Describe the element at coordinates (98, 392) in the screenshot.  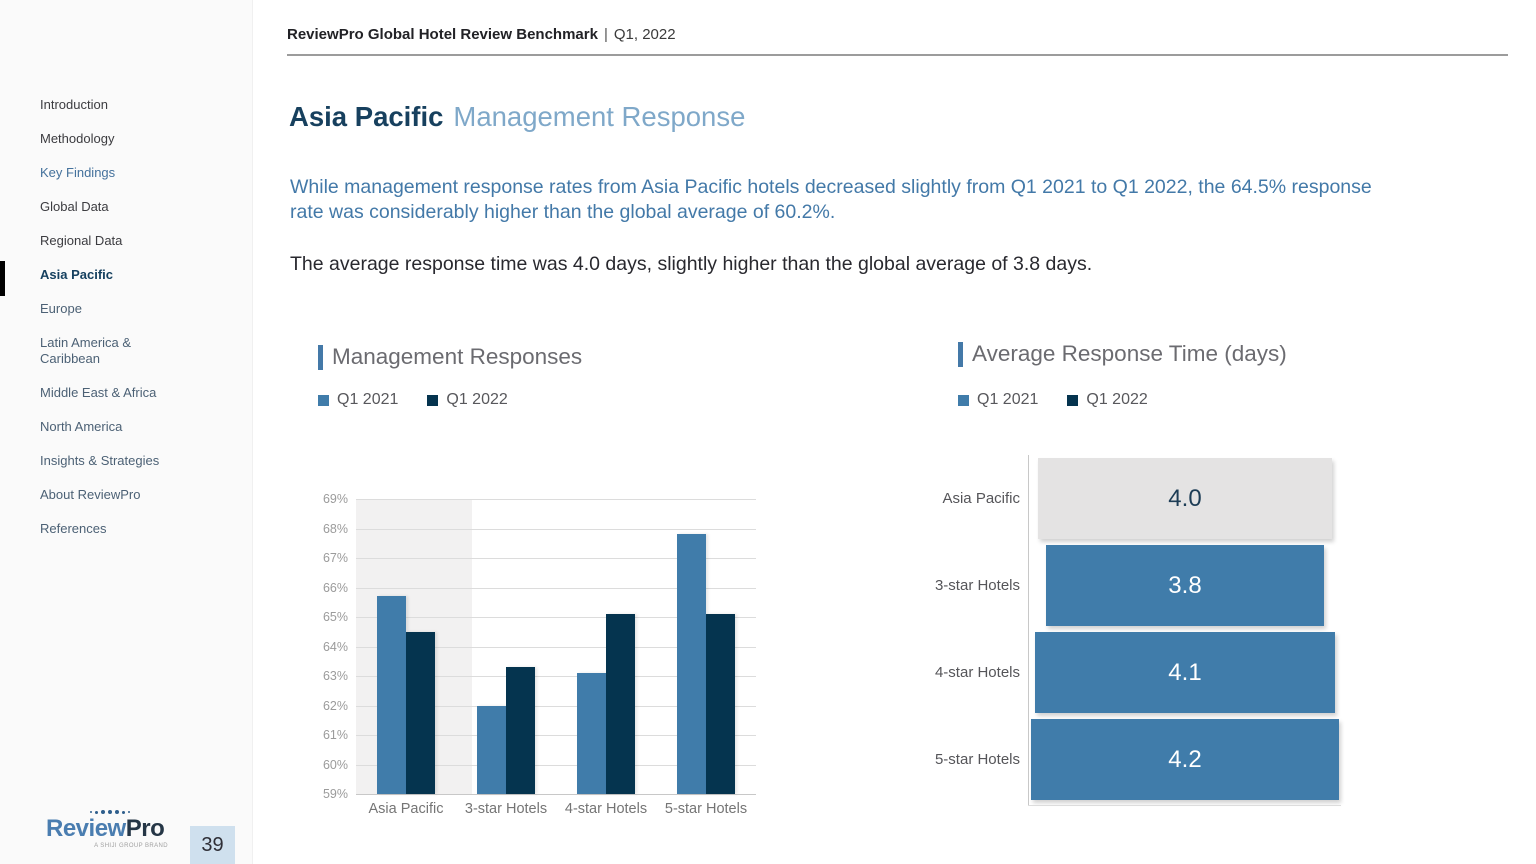
I see `sidebar-item-middle-east-africa: Middle East & Africa` at that location.